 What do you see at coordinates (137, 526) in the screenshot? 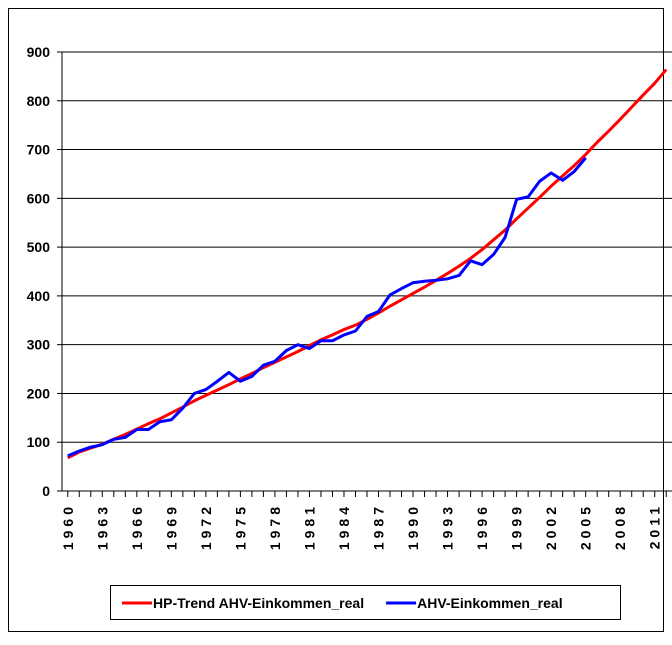
I see `x-tick-label: 1966` at bounding box center [137, 526].